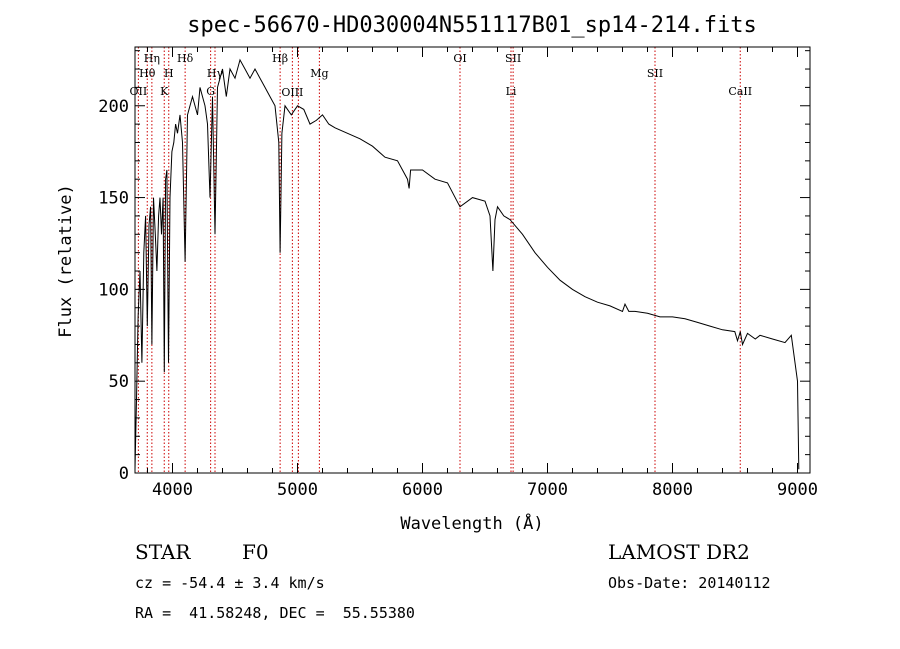 This screenshot has width=900, height=649. Describe the element at coordinates (292, 92) in the screenshot. I see `line-marker-label: OIII` at that location.